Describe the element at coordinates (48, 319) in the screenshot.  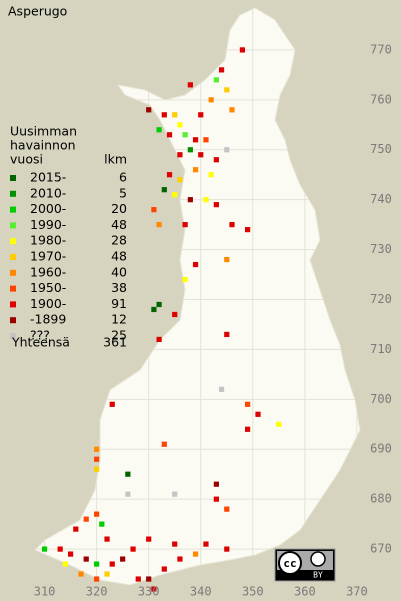
I see `legend-label: -1899` at that location.